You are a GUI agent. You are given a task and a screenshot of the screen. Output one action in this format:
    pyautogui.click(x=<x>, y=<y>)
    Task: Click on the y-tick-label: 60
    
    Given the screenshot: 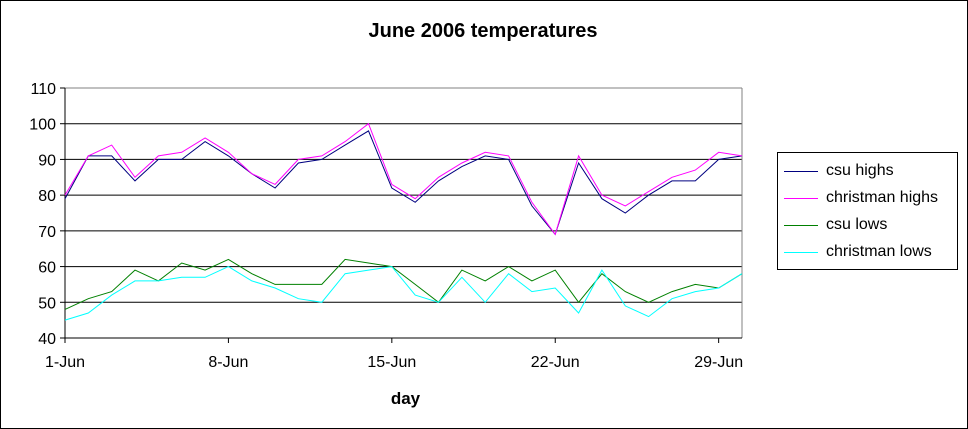 What is the action you would take?
    pyautogui.click(x=47, y=268)
    